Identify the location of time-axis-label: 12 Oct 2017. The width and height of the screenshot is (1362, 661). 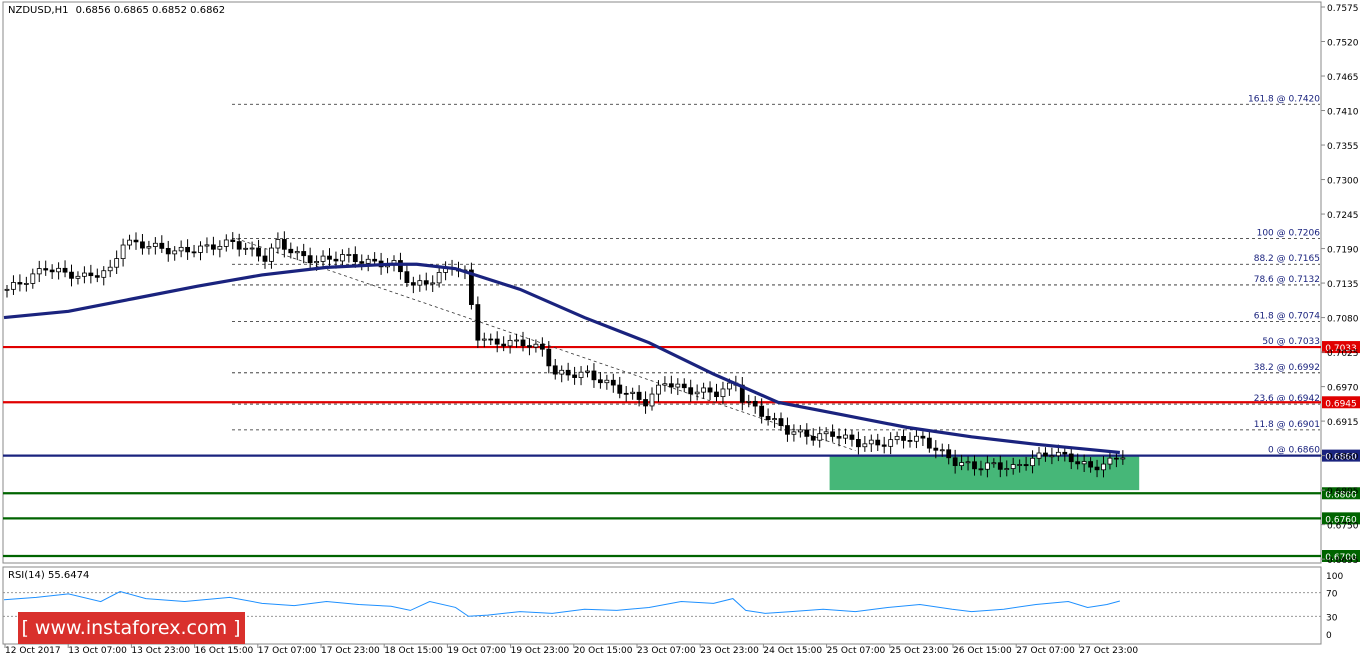
(33, 651).